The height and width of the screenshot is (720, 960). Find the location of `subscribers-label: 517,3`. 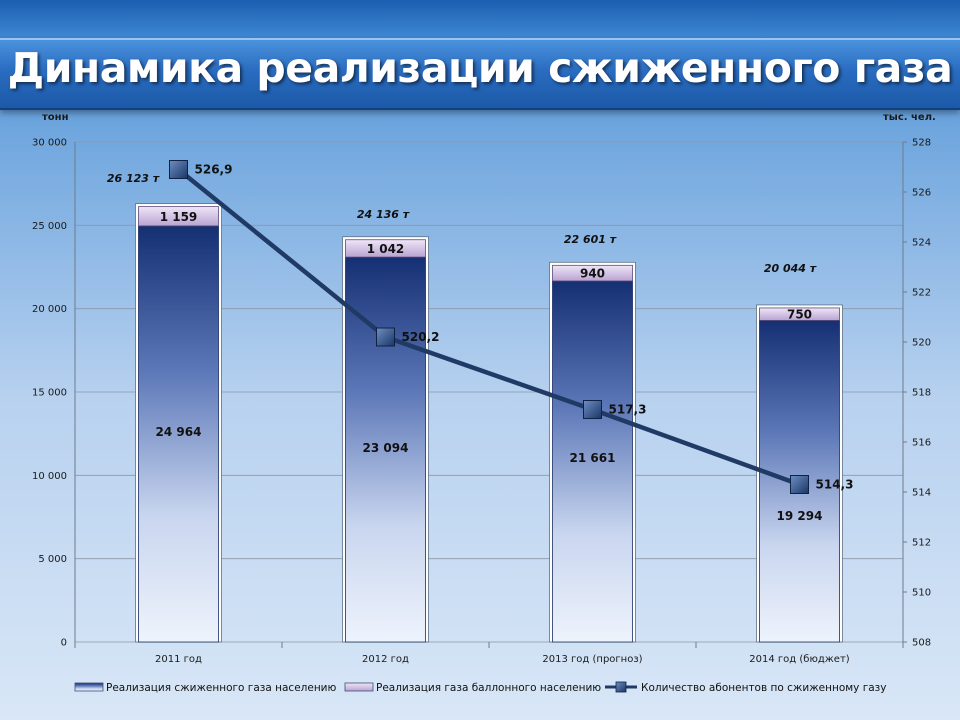

subscribers-label: 517,3 is located at coordinates (628, 410).